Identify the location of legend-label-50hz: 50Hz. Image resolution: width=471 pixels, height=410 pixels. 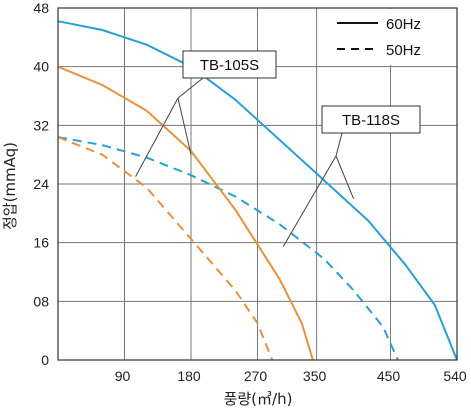
(403, 50).